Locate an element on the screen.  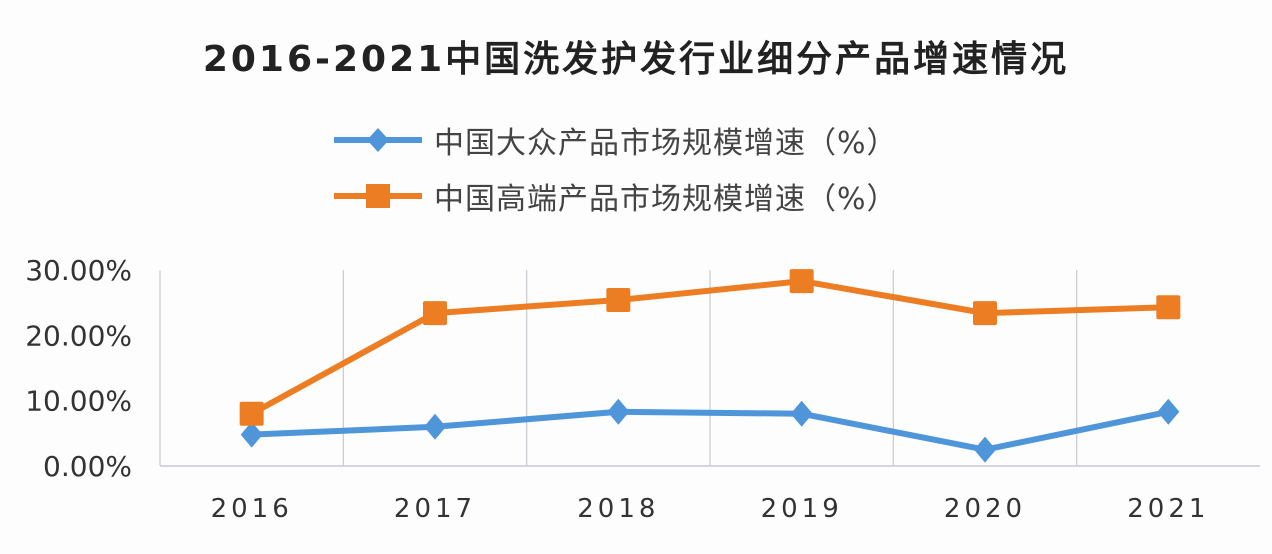
square-marker-icon is located at coordinates (378, 196).